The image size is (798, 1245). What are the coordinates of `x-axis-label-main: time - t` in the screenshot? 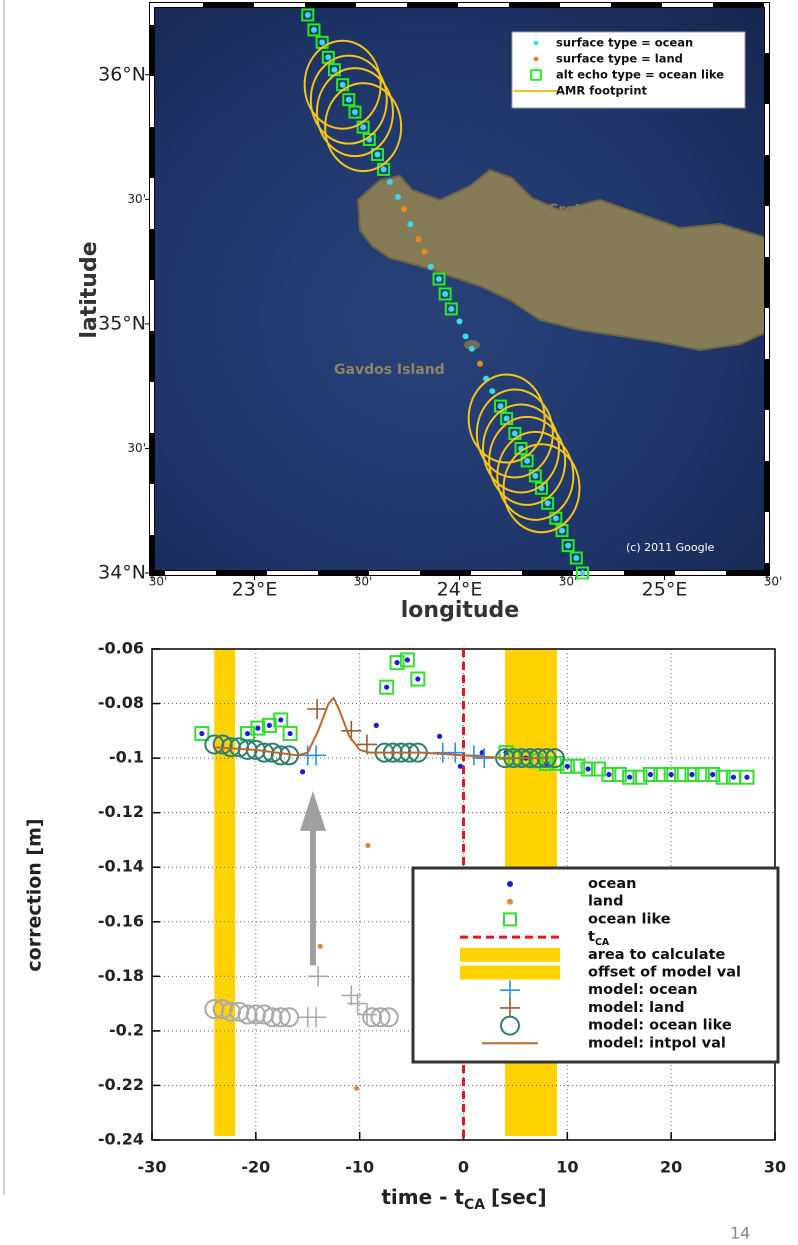 It's located at (422, 1197).